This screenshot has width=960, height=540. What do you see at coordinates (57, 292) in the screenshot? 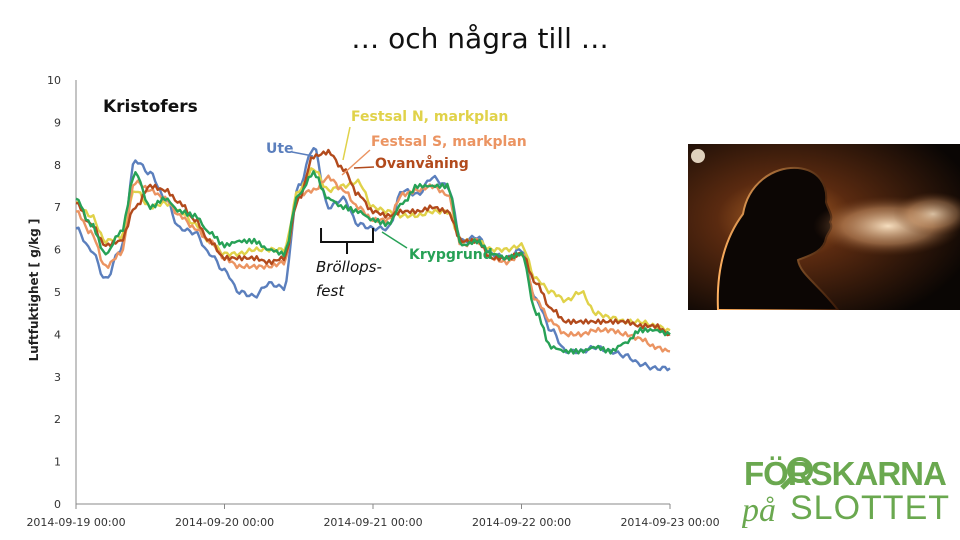
I see `y-tick-label: 5` at bounding box center [57, 292].